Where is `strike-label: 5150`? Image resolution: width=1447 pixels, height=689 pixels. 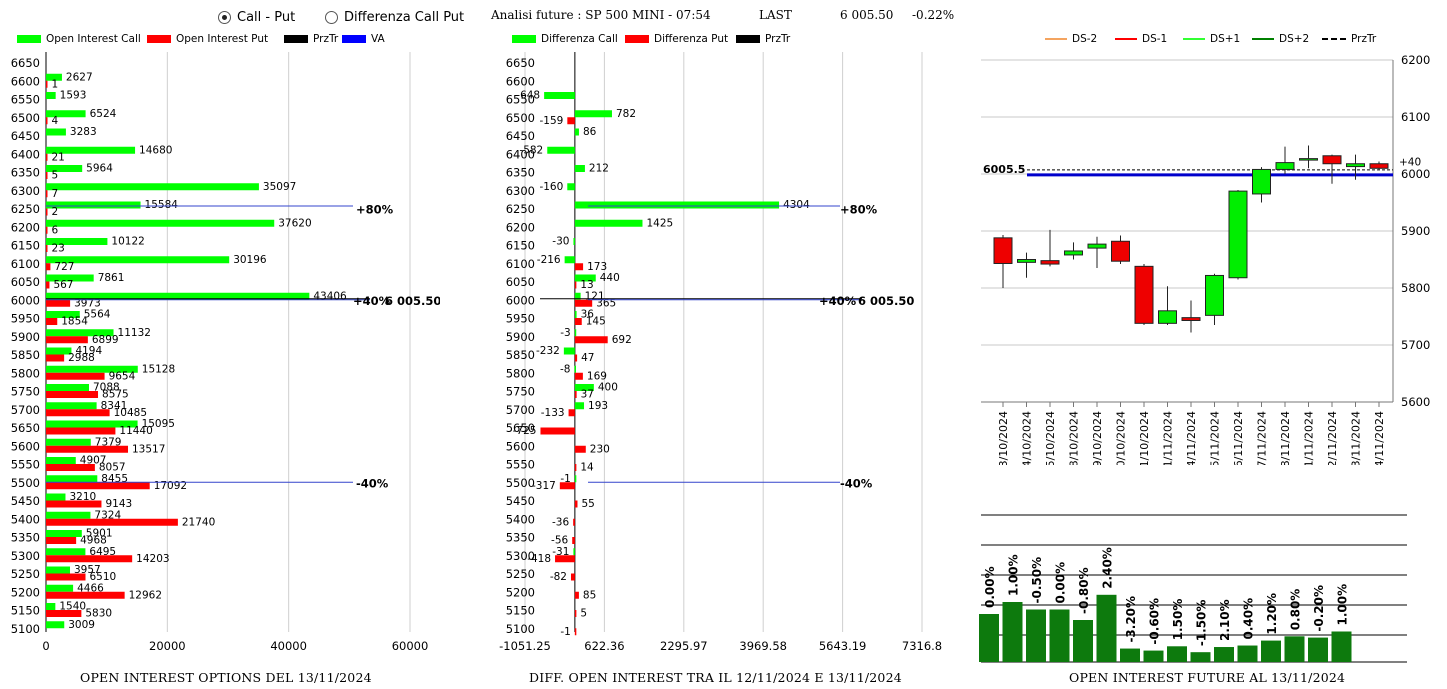
strike-label: 5150 is located at coordinates (520, 611).